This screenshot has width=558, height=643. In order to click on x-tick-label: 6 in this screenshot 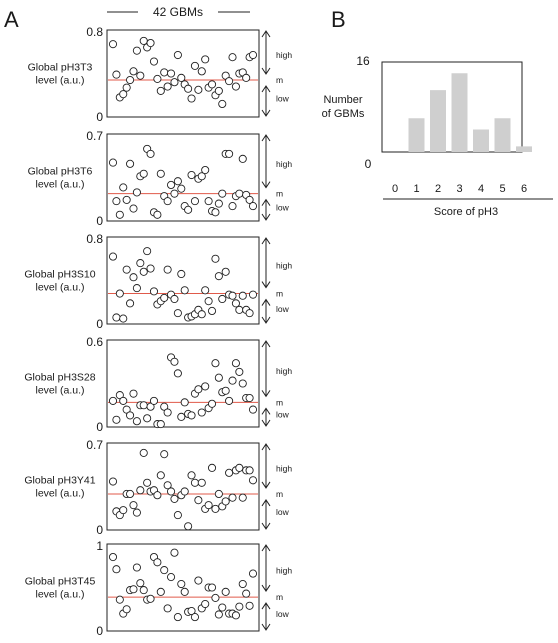, I will do `click(524, 189)`.